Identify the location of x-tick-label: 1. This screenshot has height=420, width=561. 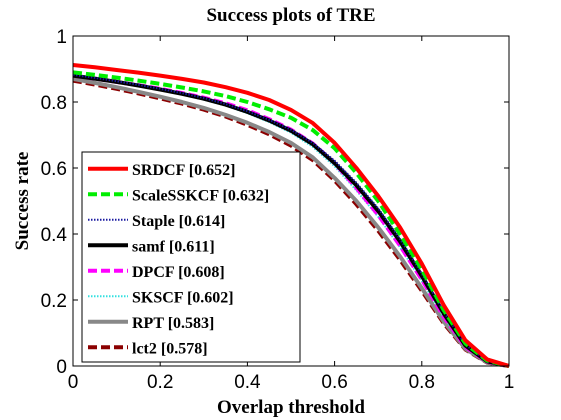
(509, 382).